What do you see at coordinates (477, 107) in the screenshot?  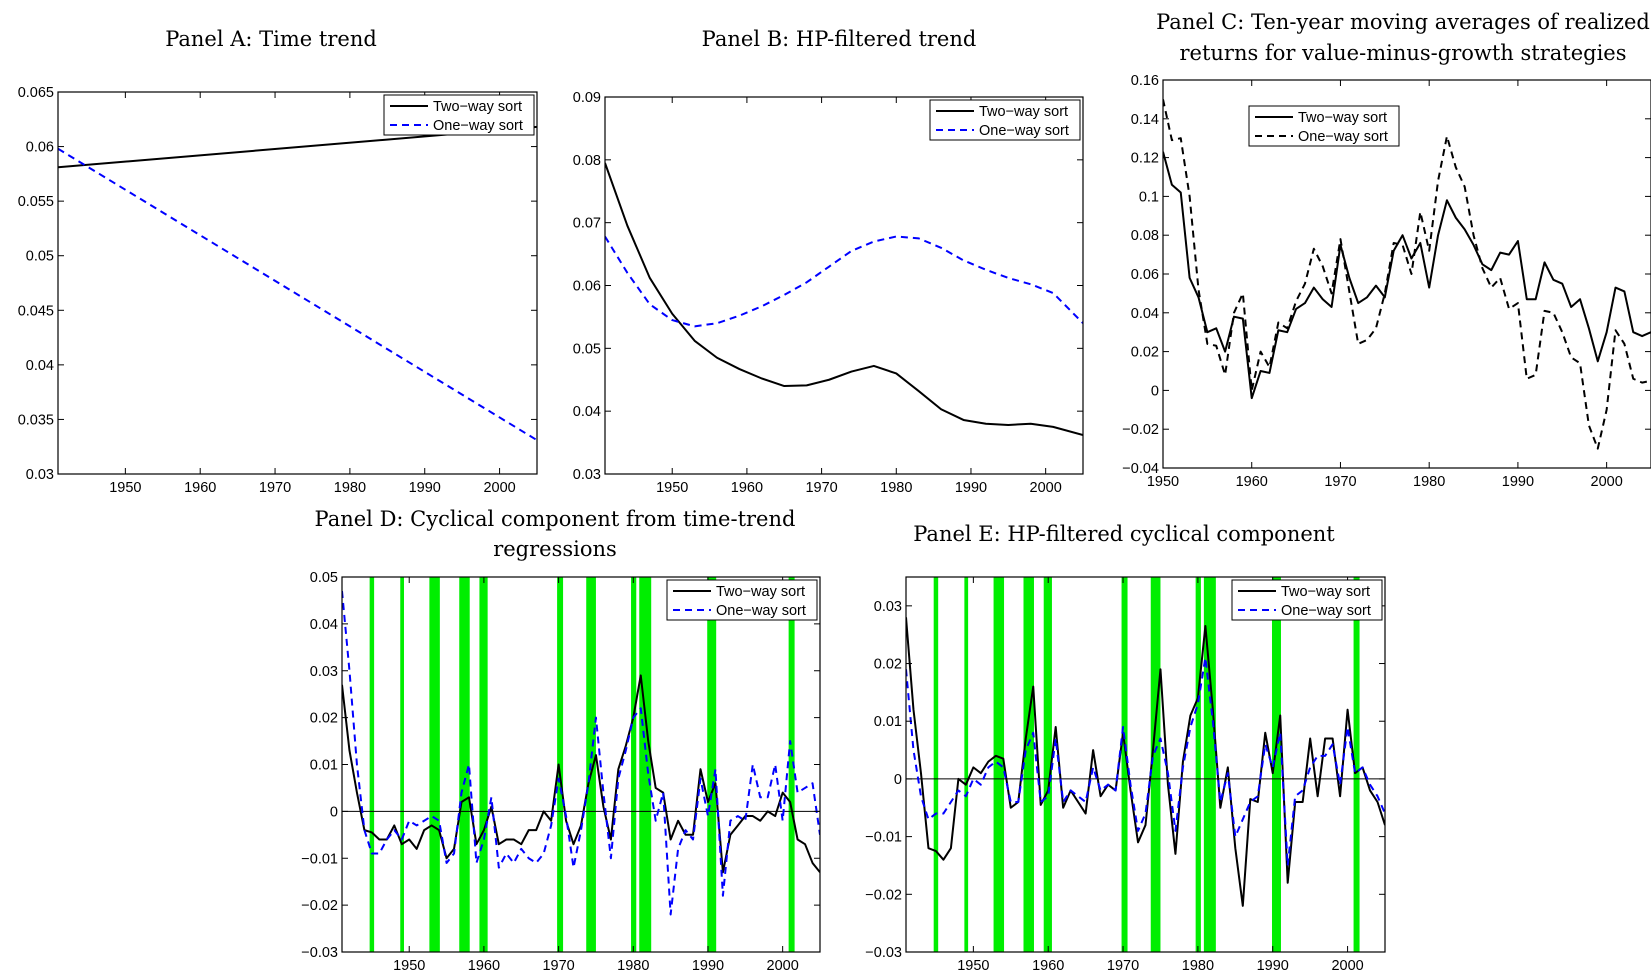 I see `panel-a-legend-label-two-way: Two−way sort` at bounding box center [477, 107].